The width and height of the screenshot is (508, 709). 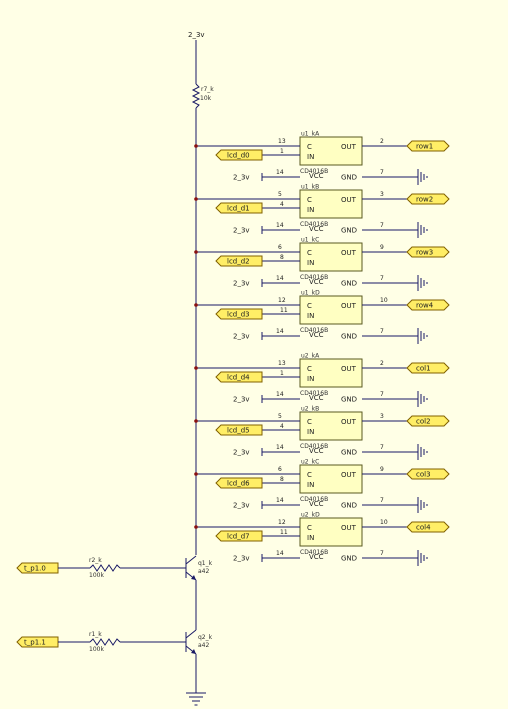 What do you see at coordinates (196, 680) in the screenshot?
I see `ground-symbol-main` at bounding box center [196, 680].